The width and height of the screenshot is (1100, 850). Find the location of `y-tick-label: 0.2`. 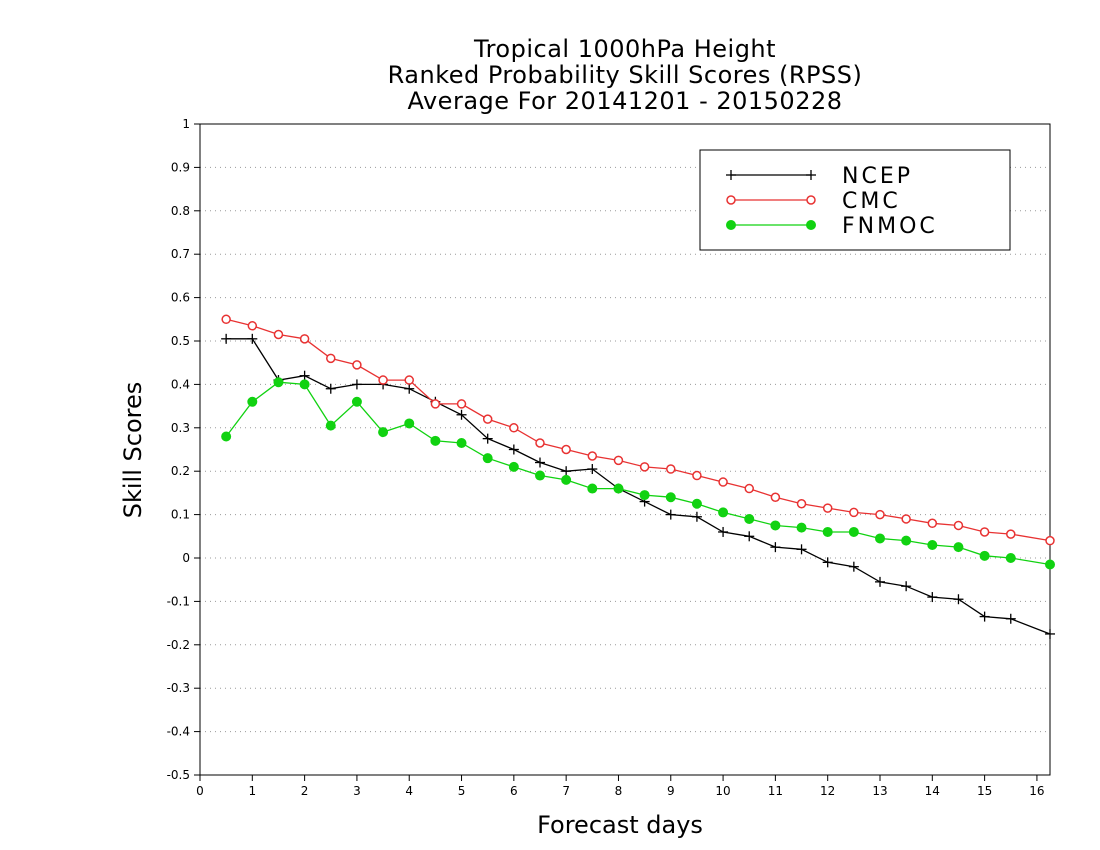

y-tick-label: 0.2 is located at coordinates (180, 471).